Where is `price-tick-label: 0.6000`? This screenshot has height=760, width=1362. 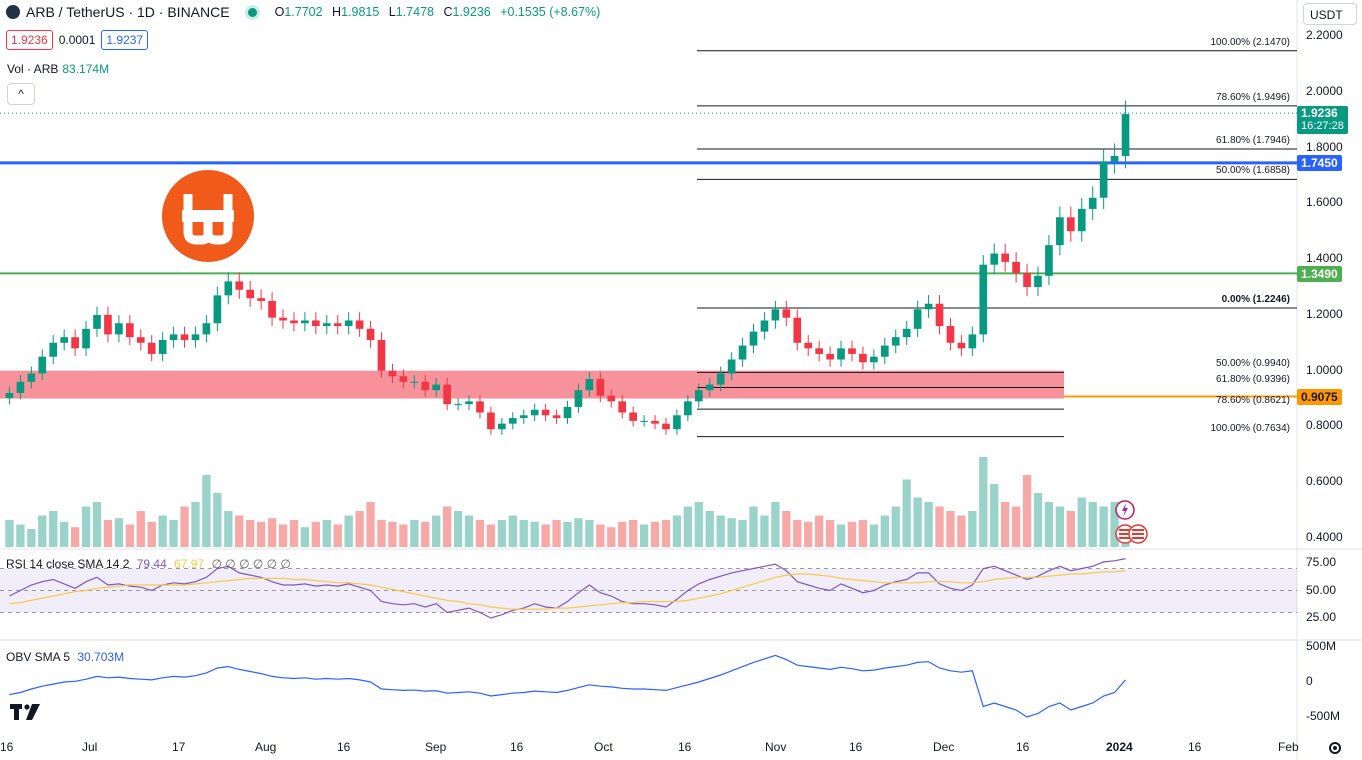
price-tick-label: 0.6000 is located at coordinates (1324, 481).